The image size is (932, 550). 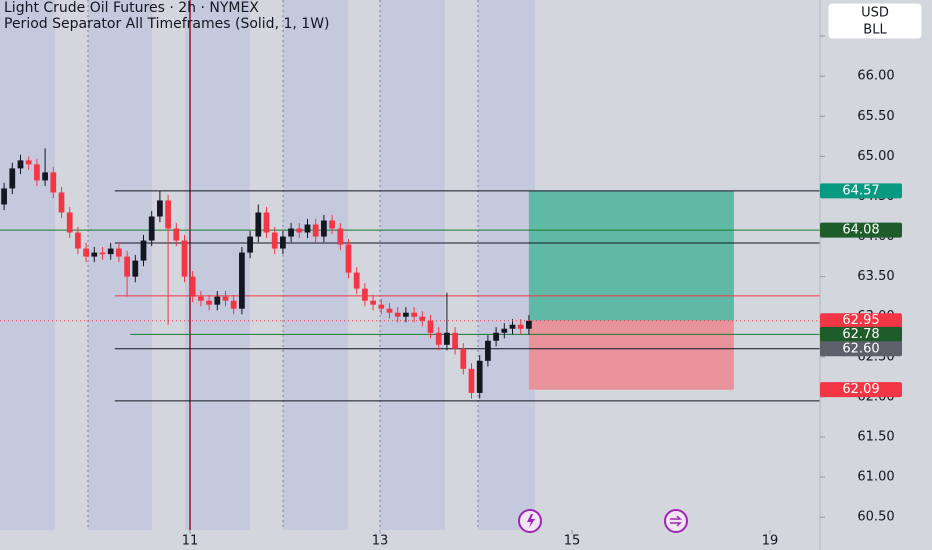 What do you see at coordinates (190, 541) in the screenshot?
I see `x-tick-label: 11` at bounding box center [190, 541].